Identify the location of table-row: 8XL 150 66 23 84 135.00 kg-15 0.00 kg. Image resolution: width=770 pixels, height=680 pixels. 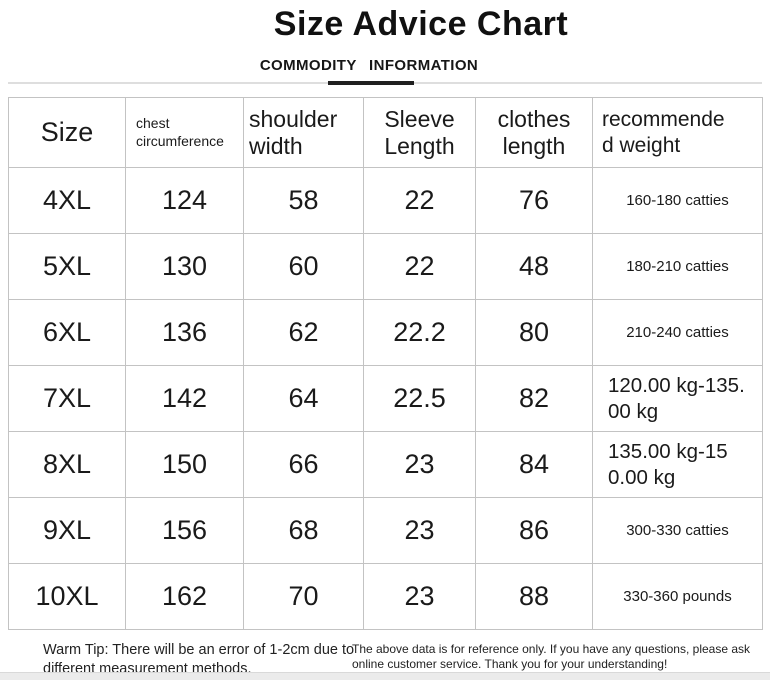
(385, 464).